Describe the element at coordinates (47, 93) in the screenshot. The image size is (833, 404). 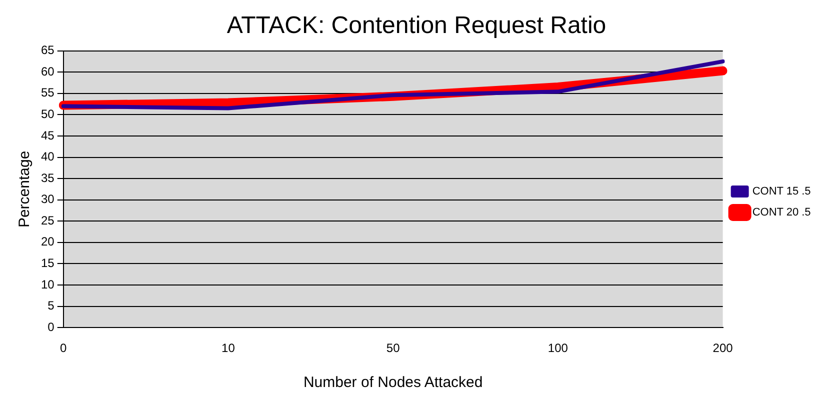
I see `y-tick-label: 55` at that location.